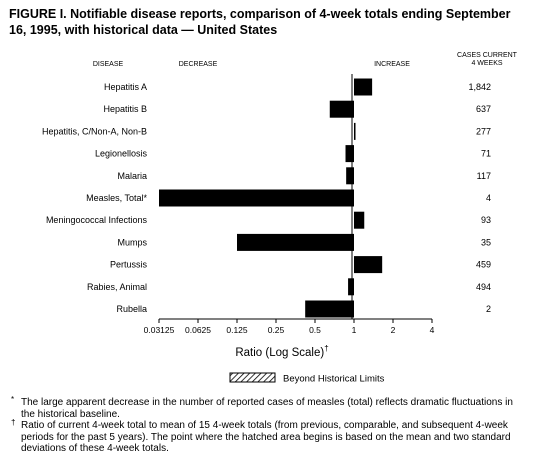  I want to click on cases-value: 494, so click(483, 287).